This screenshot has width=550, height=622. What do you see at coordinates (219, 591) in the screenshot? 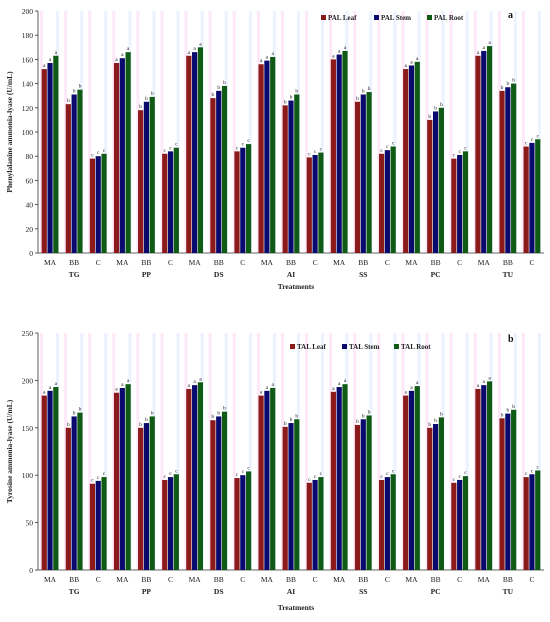
I see `group-label: DS` at bounding box center [219, 591].